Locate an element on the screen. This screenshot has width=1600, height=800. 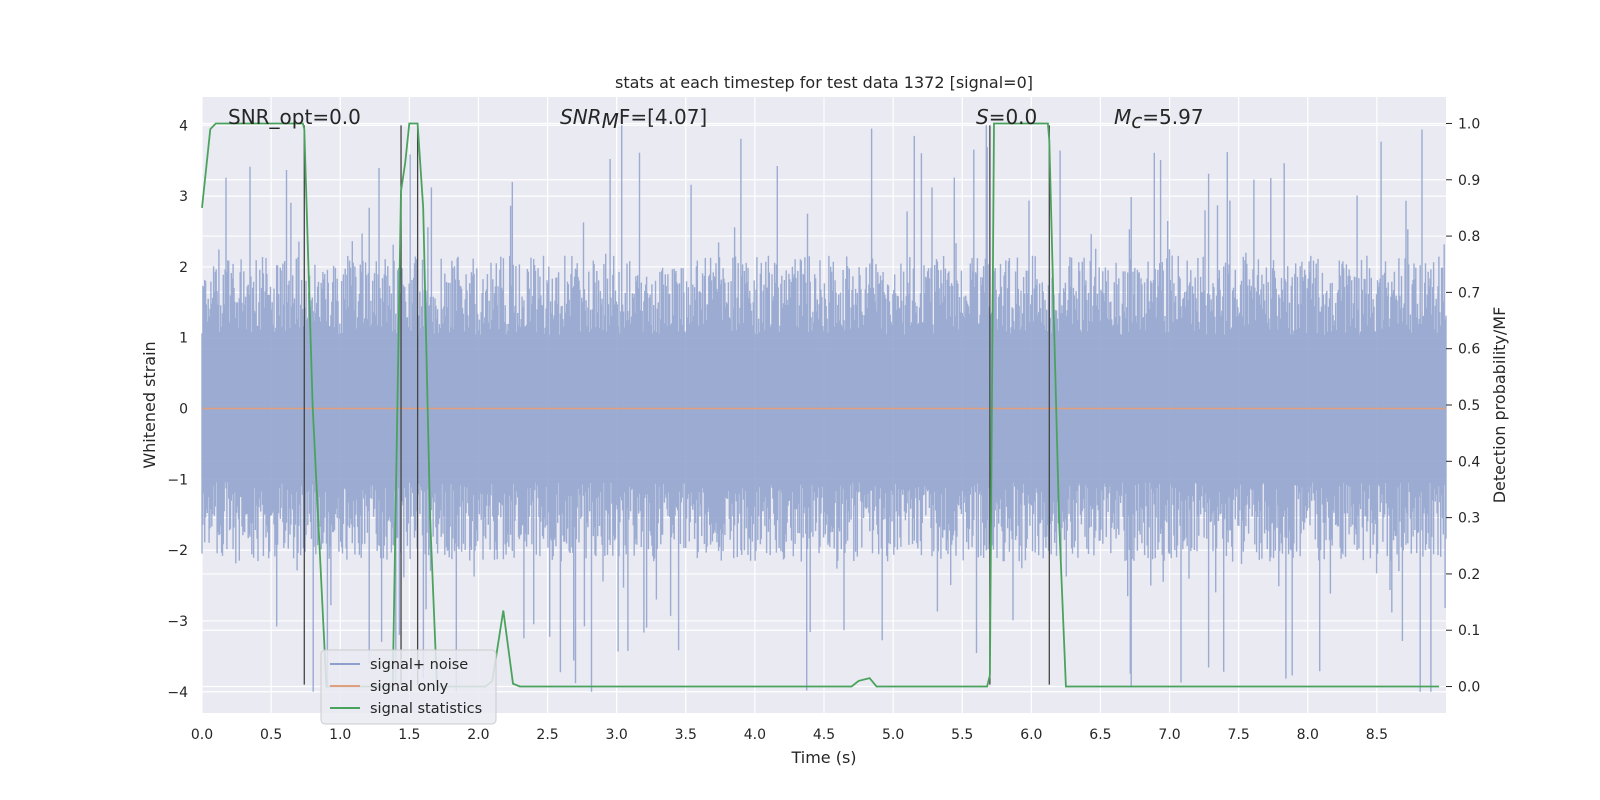
y-tick-label-right: 0.4 is located at coordinates (1469, 462).